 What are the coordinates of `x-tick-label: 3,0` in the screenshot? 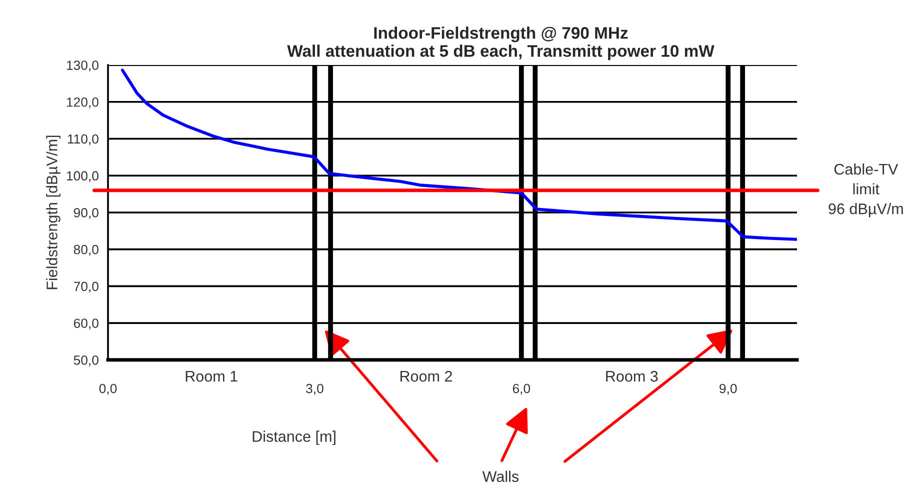 It's located at (315, 389).